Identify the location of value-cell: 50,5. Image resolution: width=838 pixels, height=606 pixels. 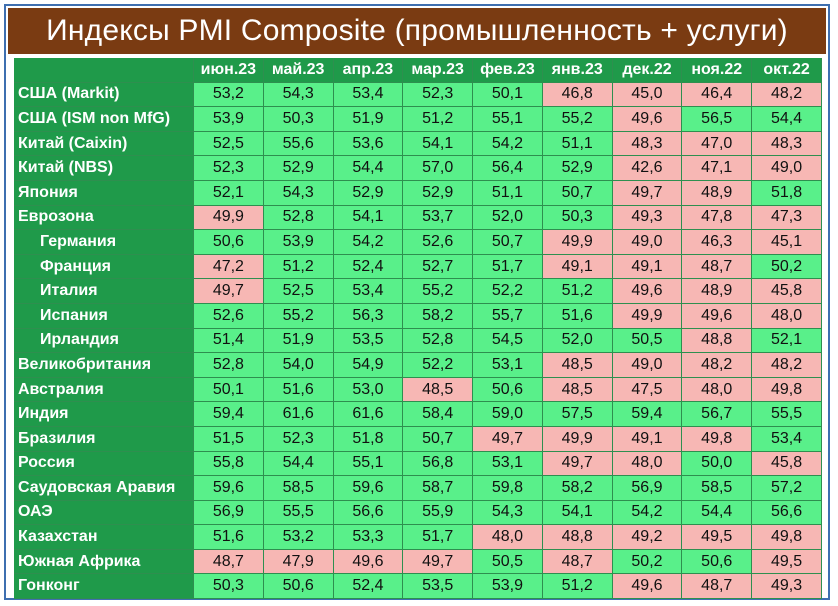
(647, 341).